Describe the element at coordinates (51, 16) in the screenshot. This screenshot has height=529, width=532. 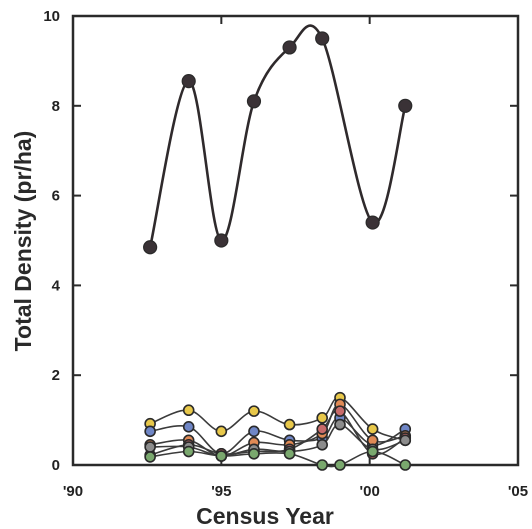
I see `y-tick-label: 10` at that location.